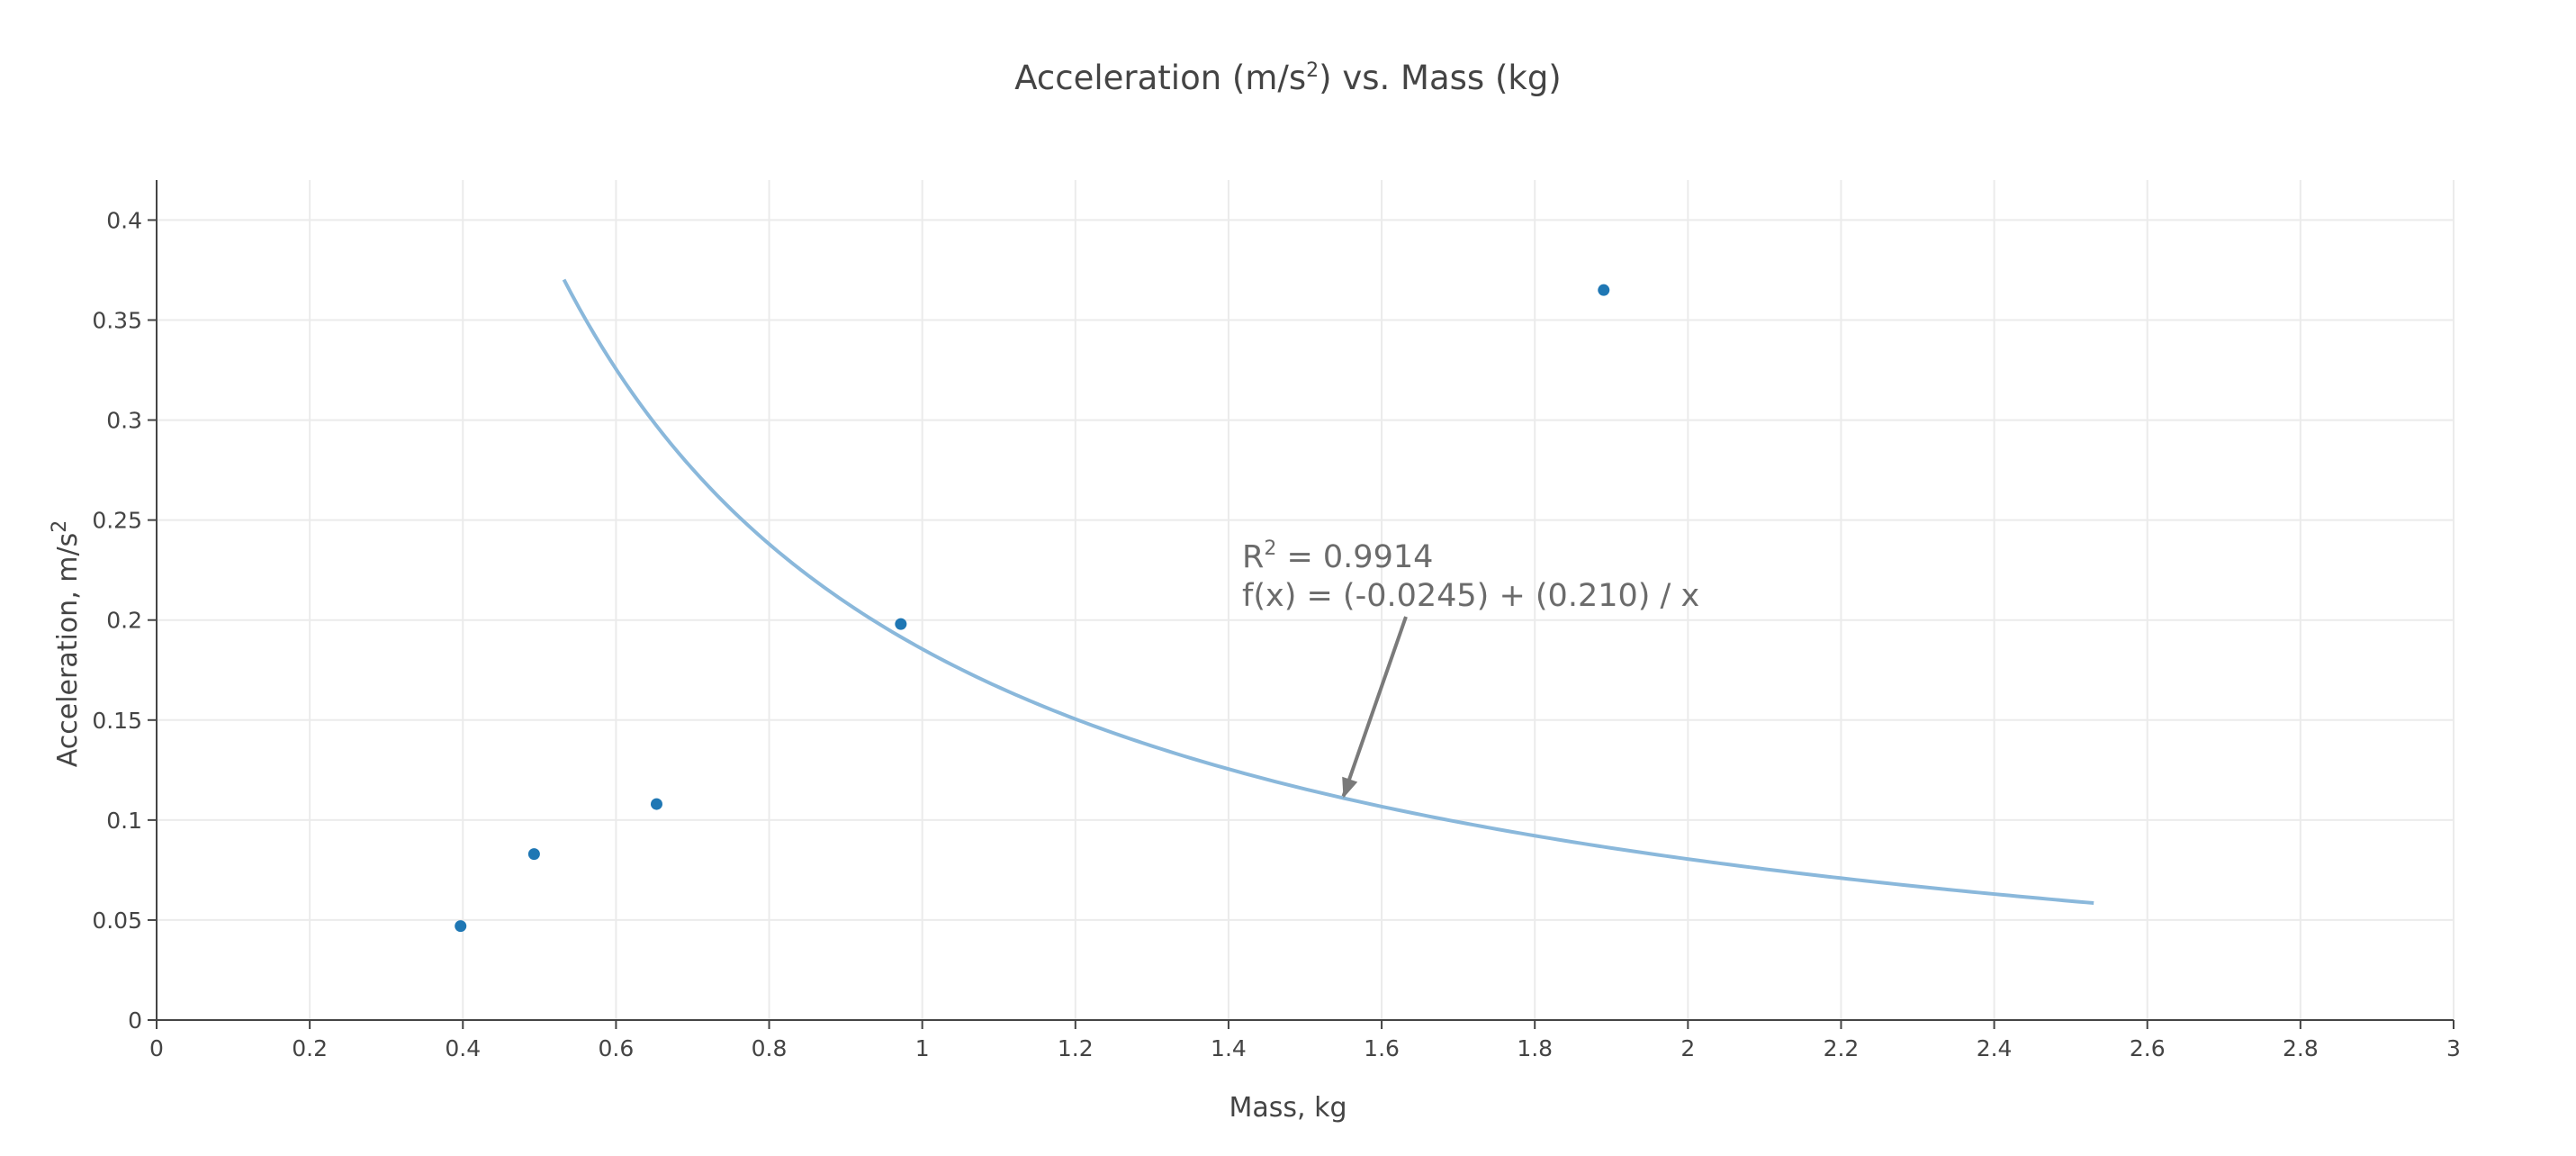  What do you see at coordinates (770, 1048) in the screenshot?
I see `x-tick-label: 0.8` at bounding box center [770, 1048].